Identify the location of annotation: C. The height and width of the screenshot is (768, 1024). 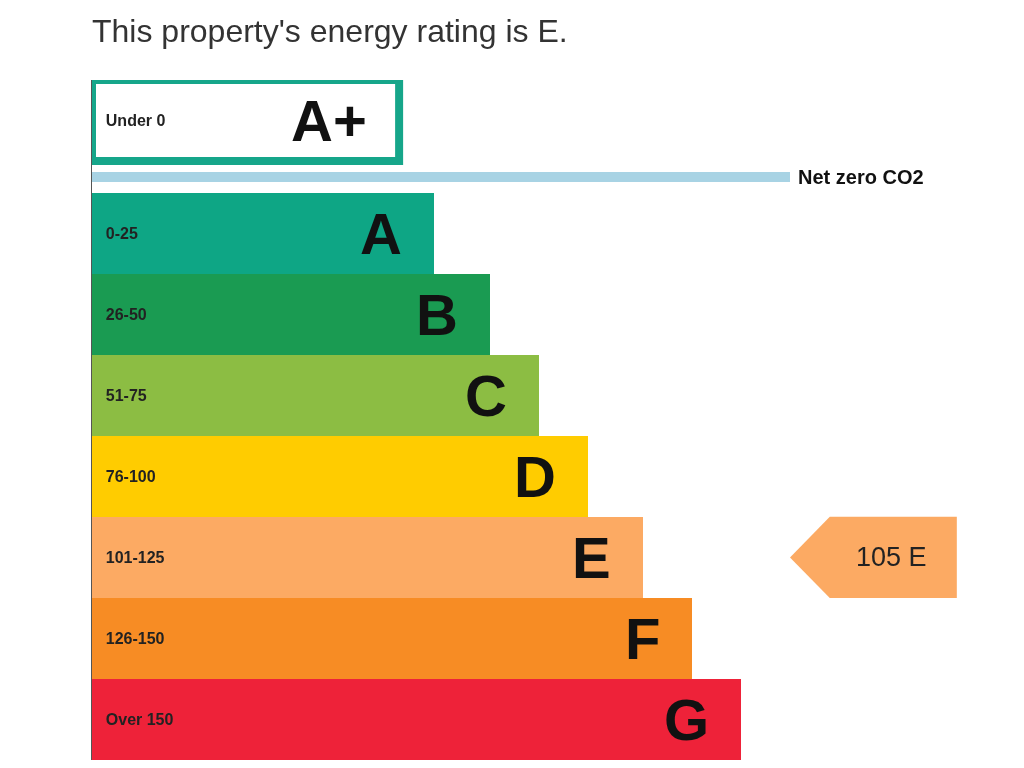
(486, 395).